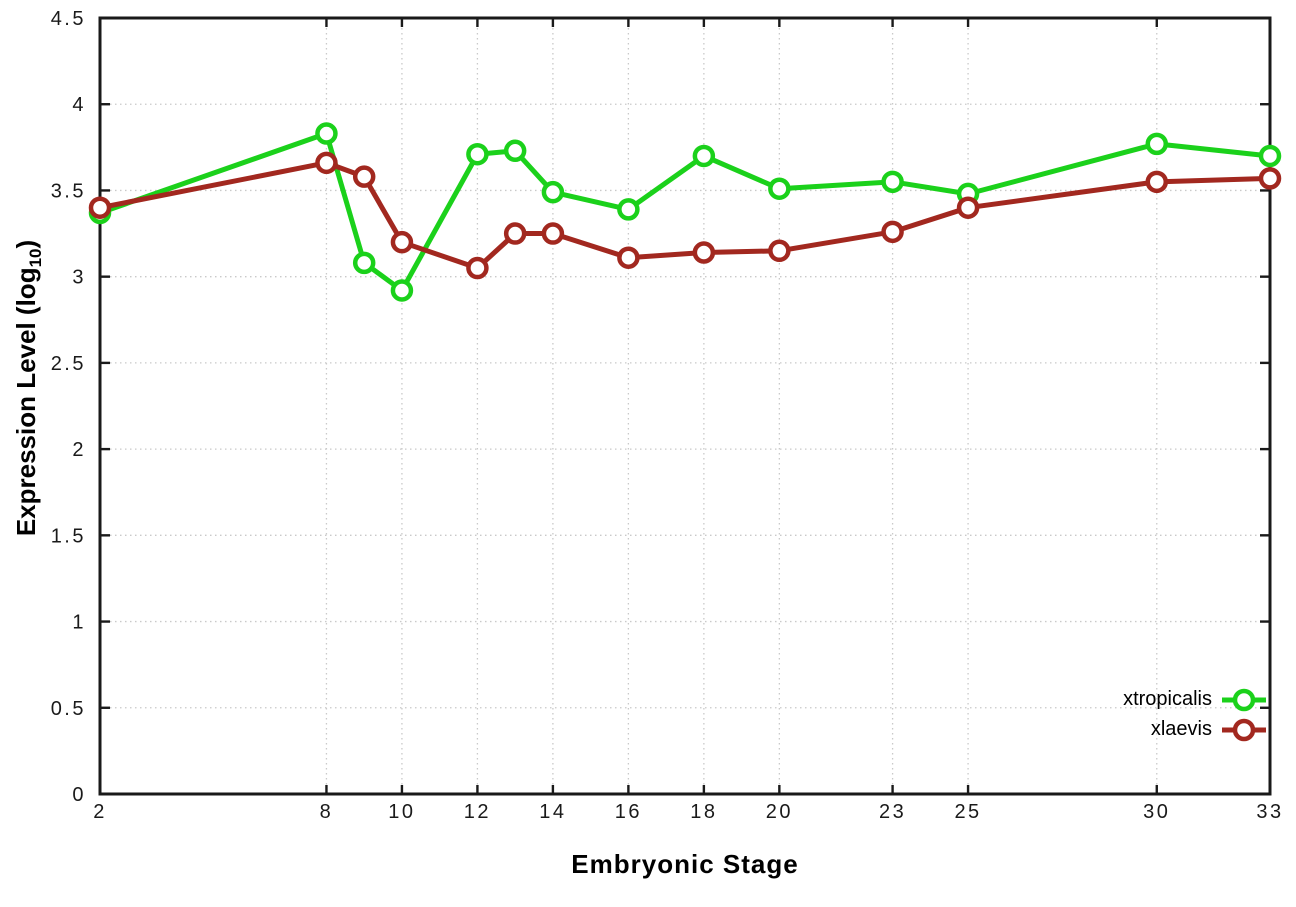 This screenshot has width=1296, height=907. I want to click on x-tick-label: 23, so click(892, 812).